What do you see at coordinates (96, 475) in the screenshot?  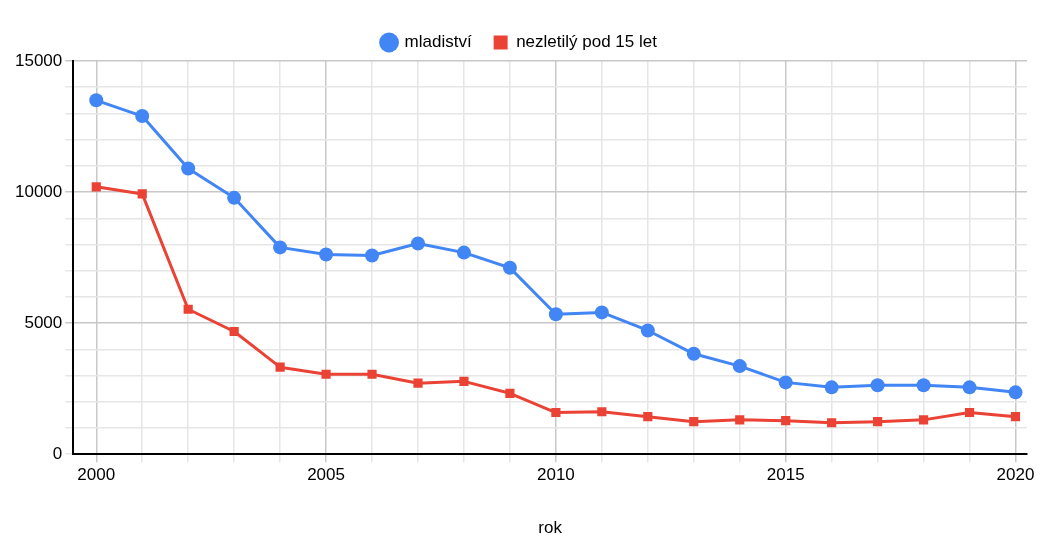 I see `x-tick-label: 2000` at bounding box center [96, 475].